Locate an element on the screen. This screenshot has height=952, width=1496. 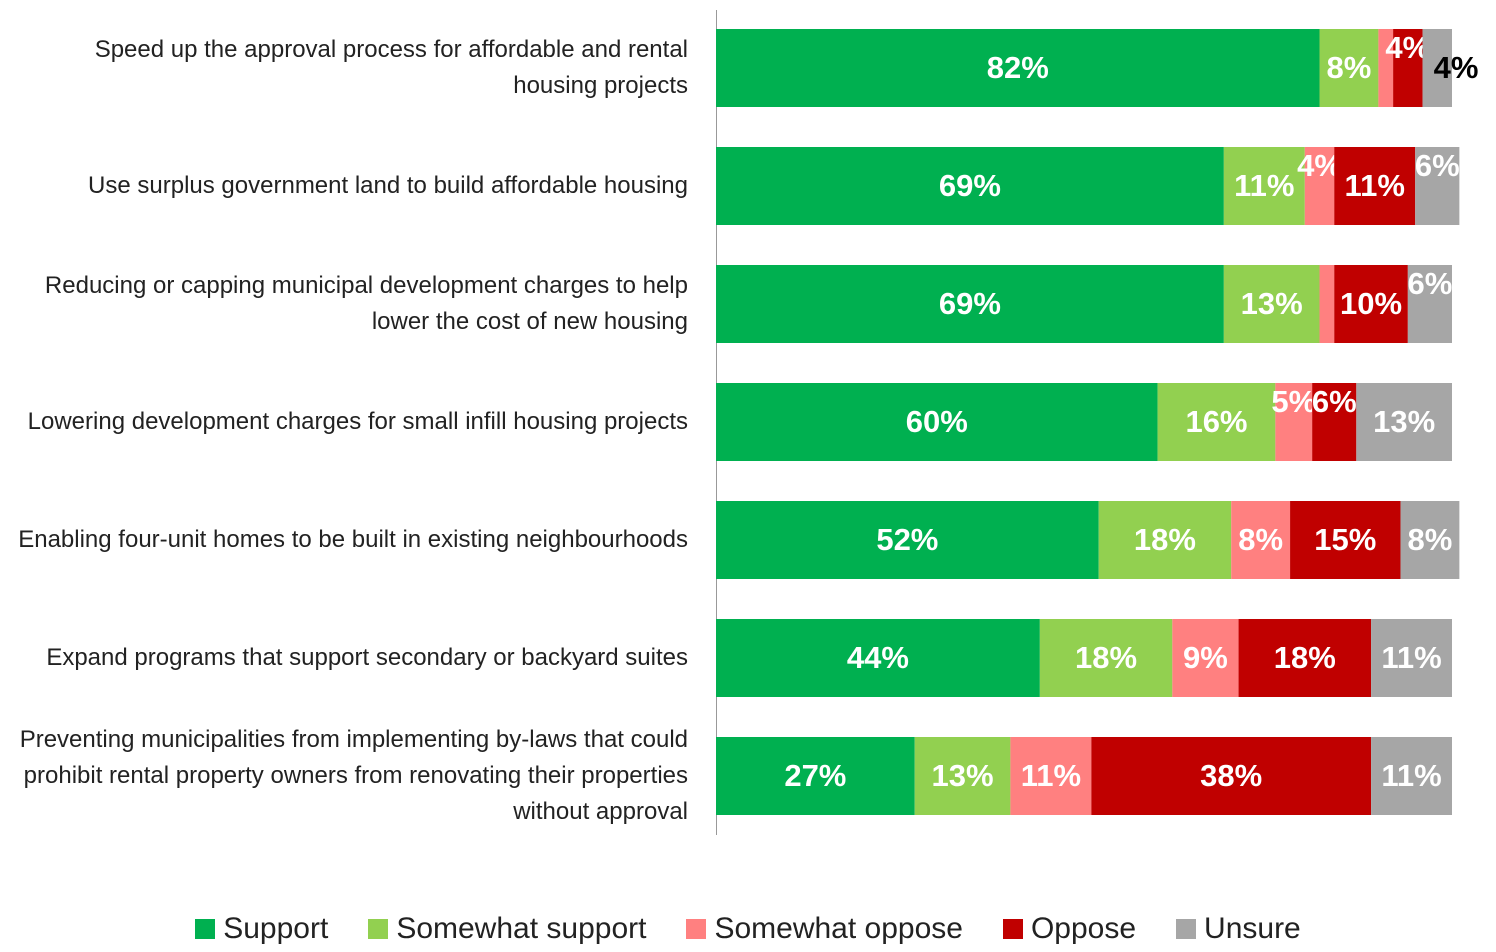
legend-item: Unsure is located at coordinates (1238, 929).